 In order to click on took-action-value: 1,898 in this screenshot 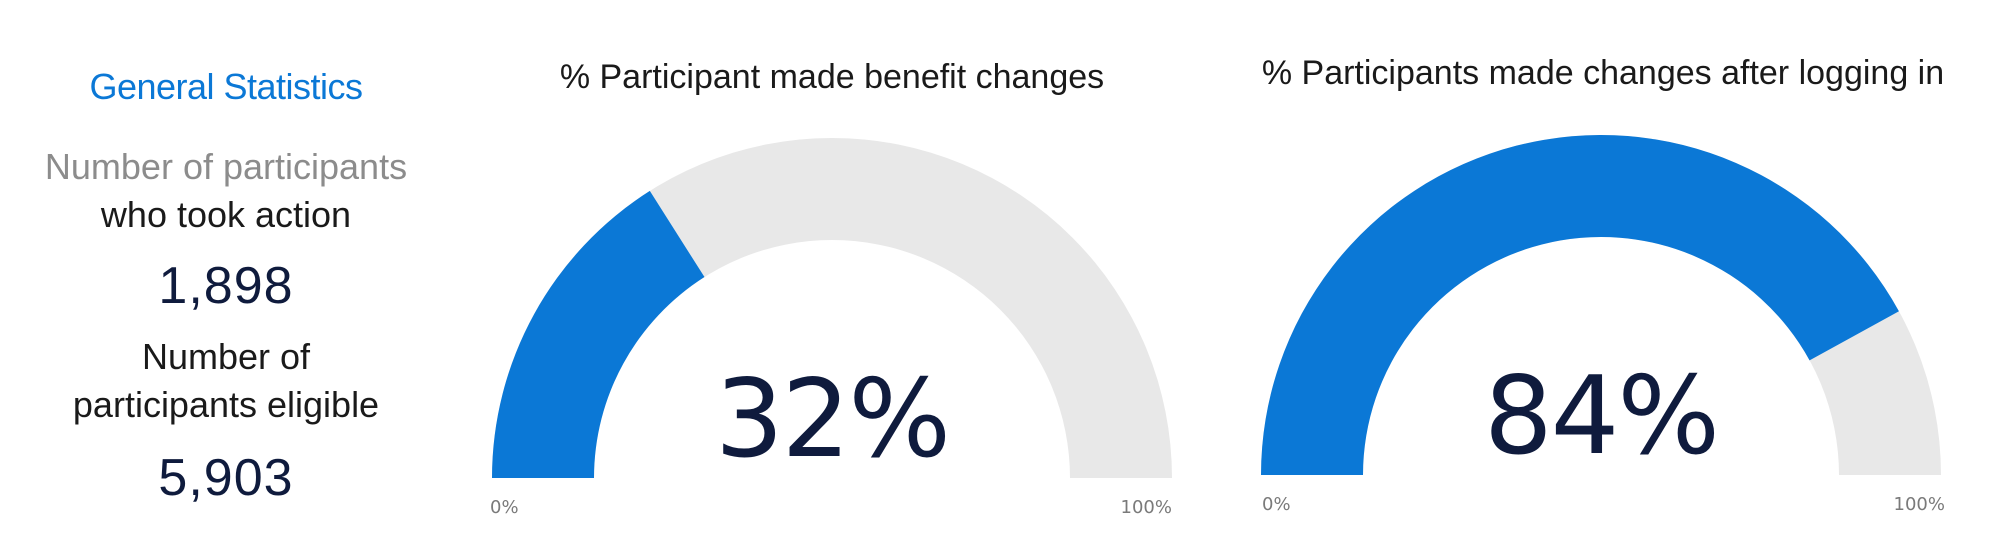, I will do `click(226, 286)`.